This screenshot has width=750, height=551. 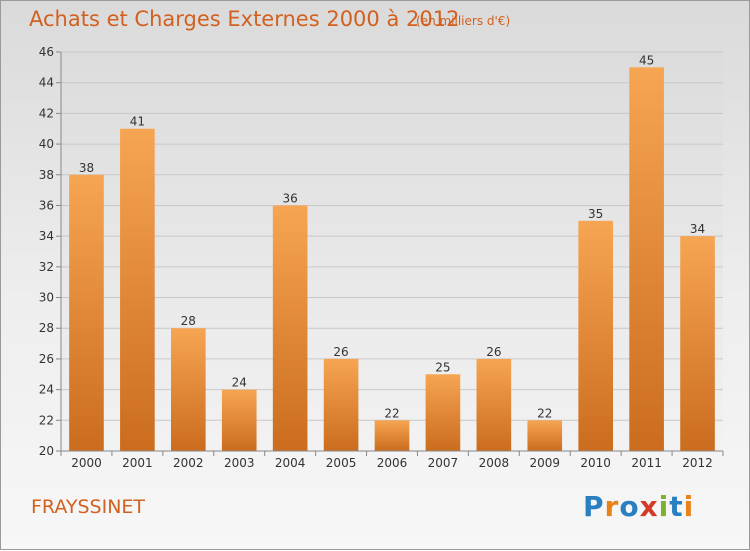 What do you see at coordinates (86, 168) in the screenshot?
I see `bar-value-label: 38` at bounding box center [86, 168].